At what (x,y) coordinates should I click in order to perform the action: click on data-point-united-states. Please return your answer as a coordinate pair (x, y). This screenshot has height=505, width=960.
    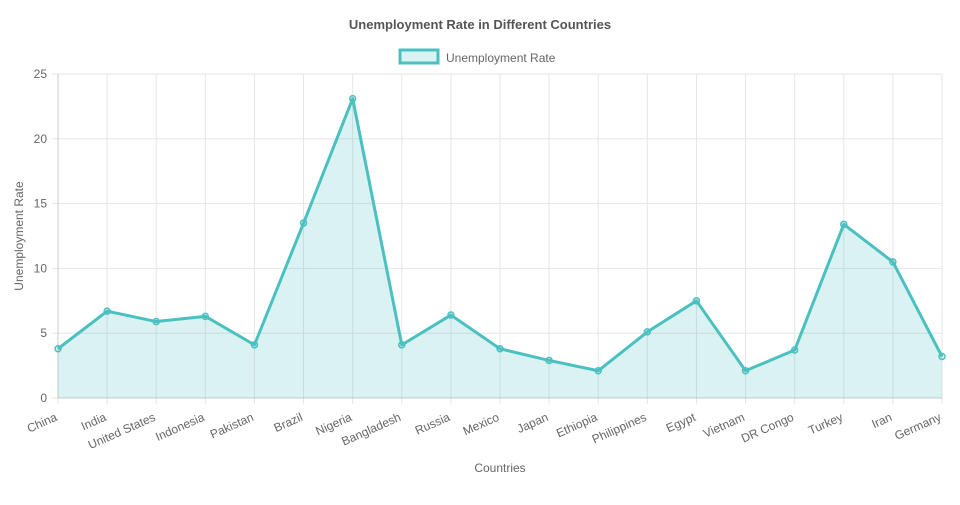
    Looking at the image, I should click on (156, 321).